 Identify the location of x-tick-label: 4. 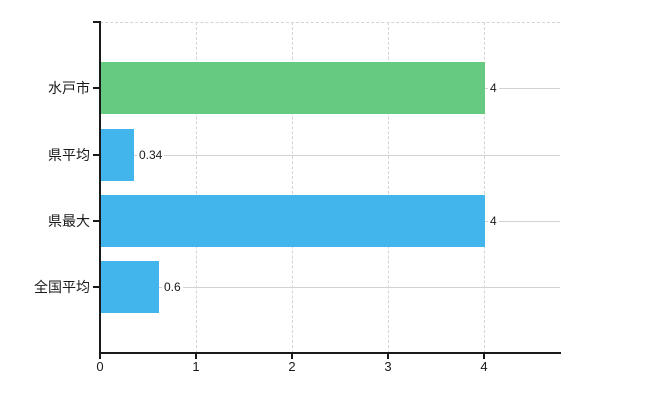
(484, 366).